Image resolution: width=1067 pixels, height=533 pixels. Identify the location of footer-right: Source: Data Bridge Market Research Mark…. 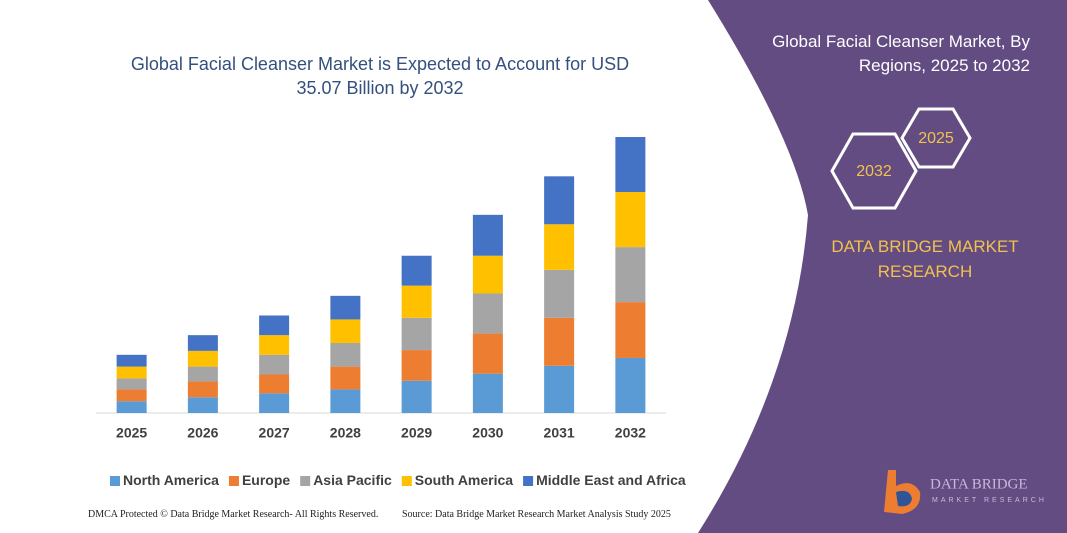
(536, 514).